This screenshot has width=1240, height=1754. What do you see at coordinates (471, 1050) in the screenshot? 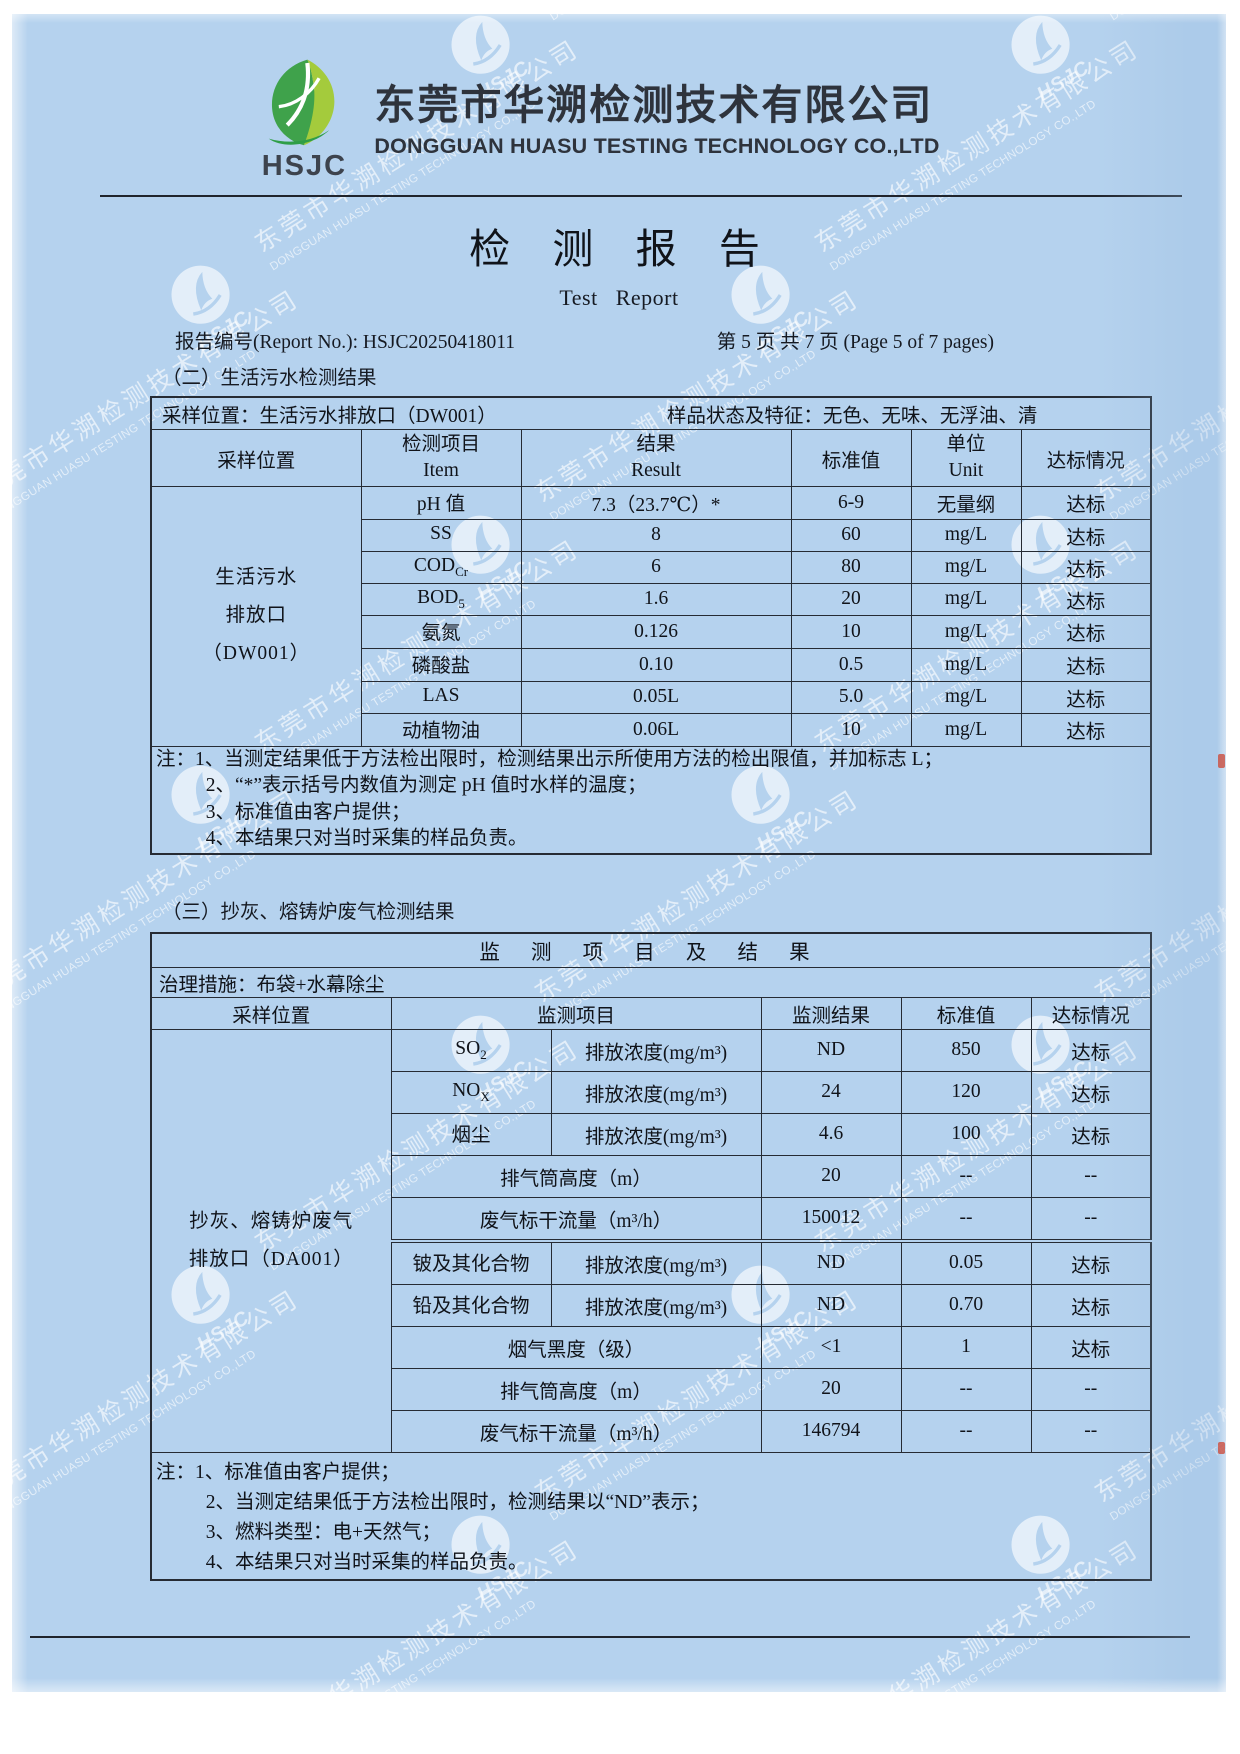
I see `item-cell: SO2` at bounding box center [471, 1050].